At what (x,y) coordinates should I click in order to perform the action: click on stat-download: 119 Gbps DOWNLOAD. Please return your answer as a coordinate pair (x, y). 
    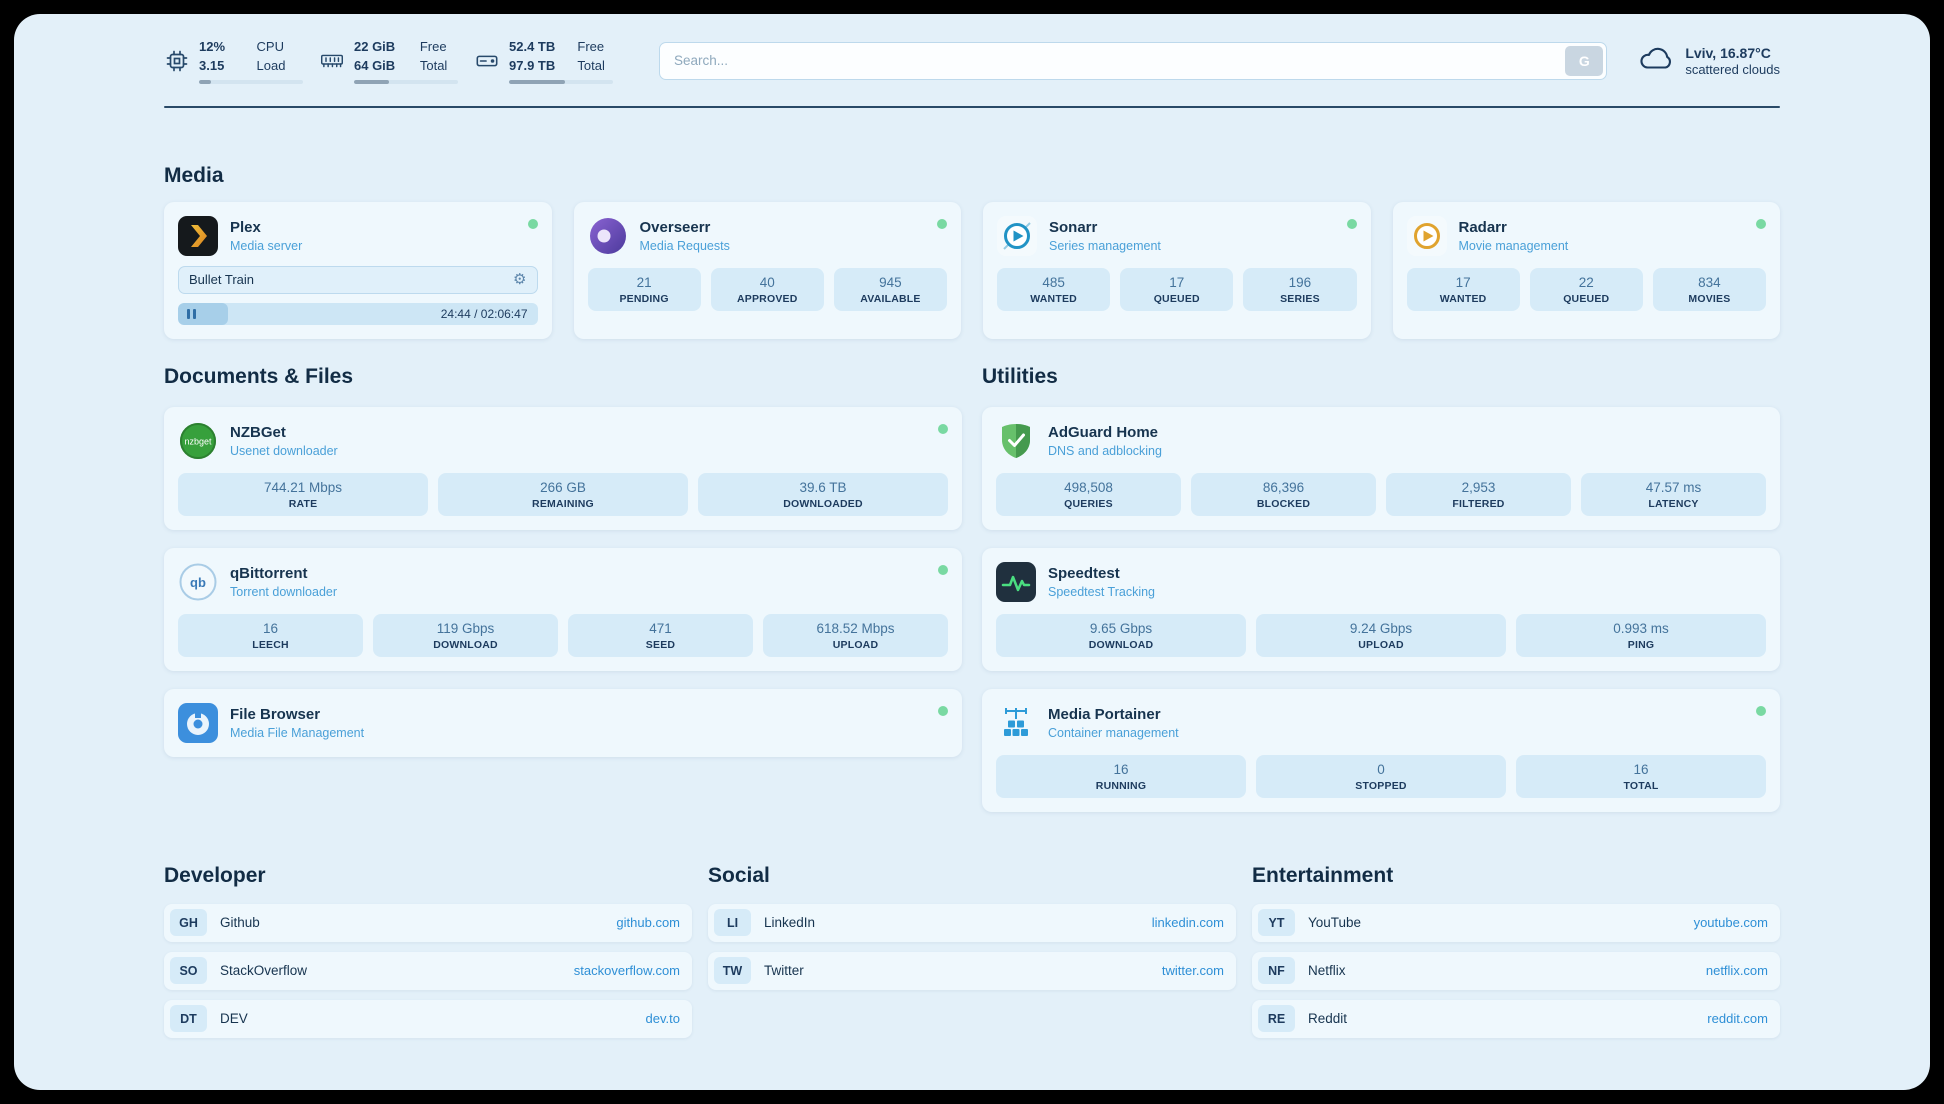
    Looking at the image, I should click on (465, 635).